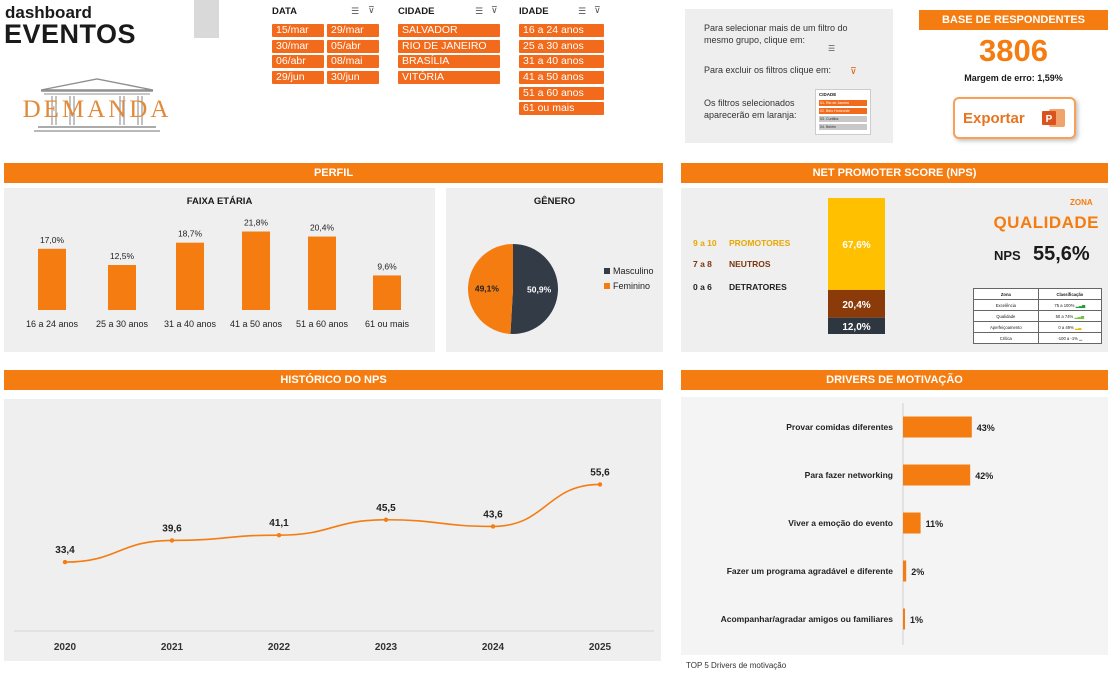 The image size is (1115, 677). Describe the element at coordinates (840, 523) in the screenshot. I see `driver-category-label: Viver a emoção do evento` at that location.